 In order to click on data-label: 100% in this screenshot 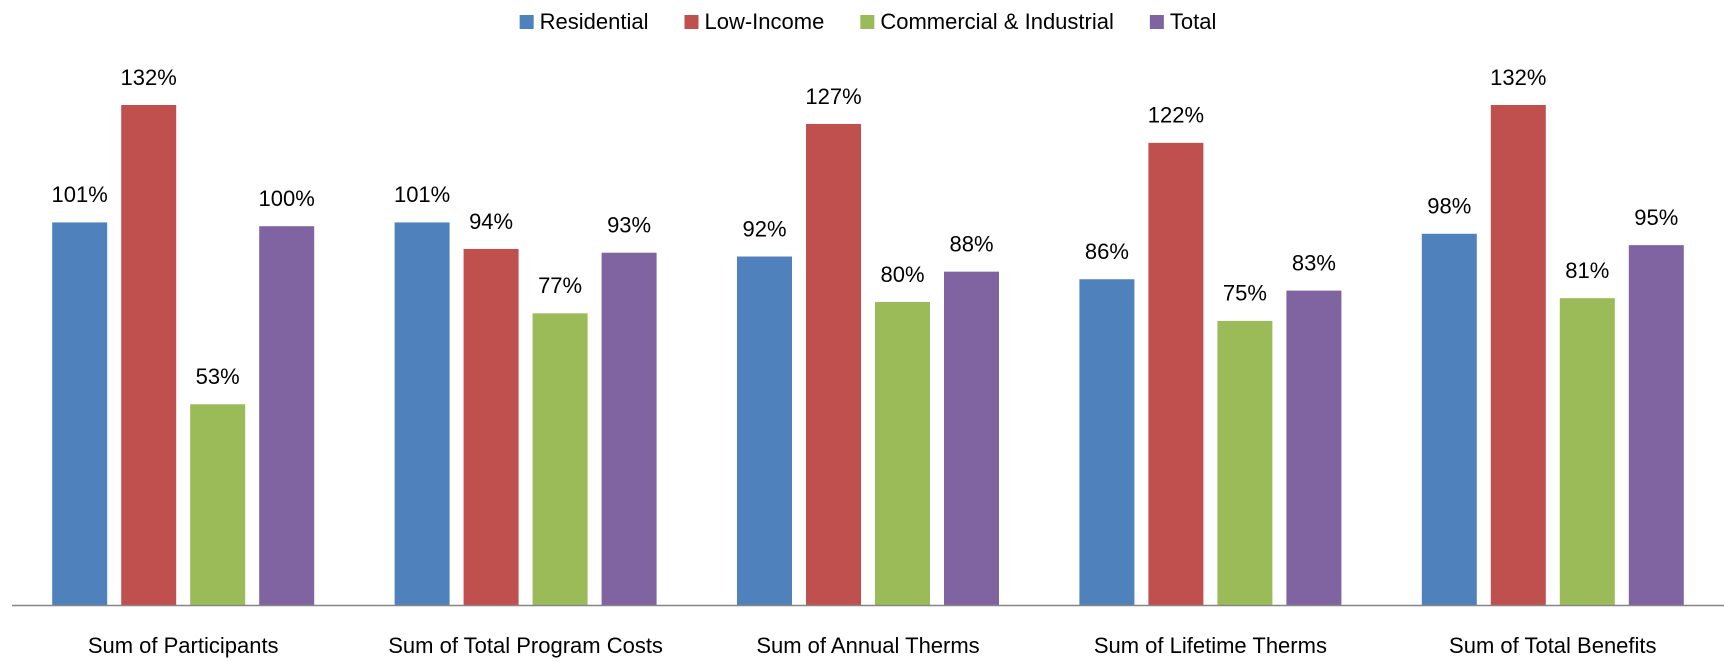, I will do `click(287, 198)`.